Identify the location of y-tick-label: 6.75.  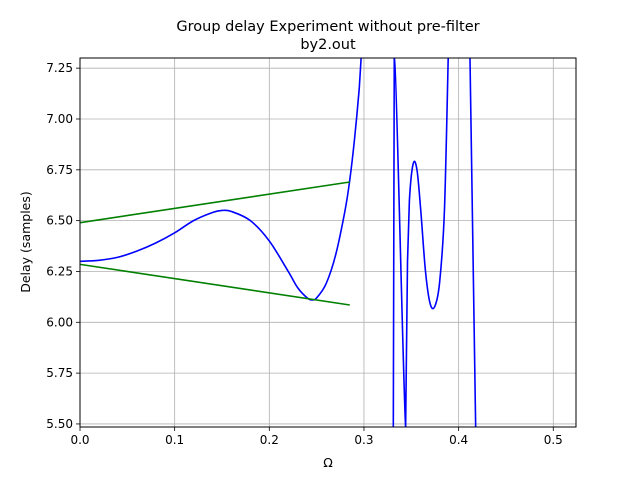
(59, 170).